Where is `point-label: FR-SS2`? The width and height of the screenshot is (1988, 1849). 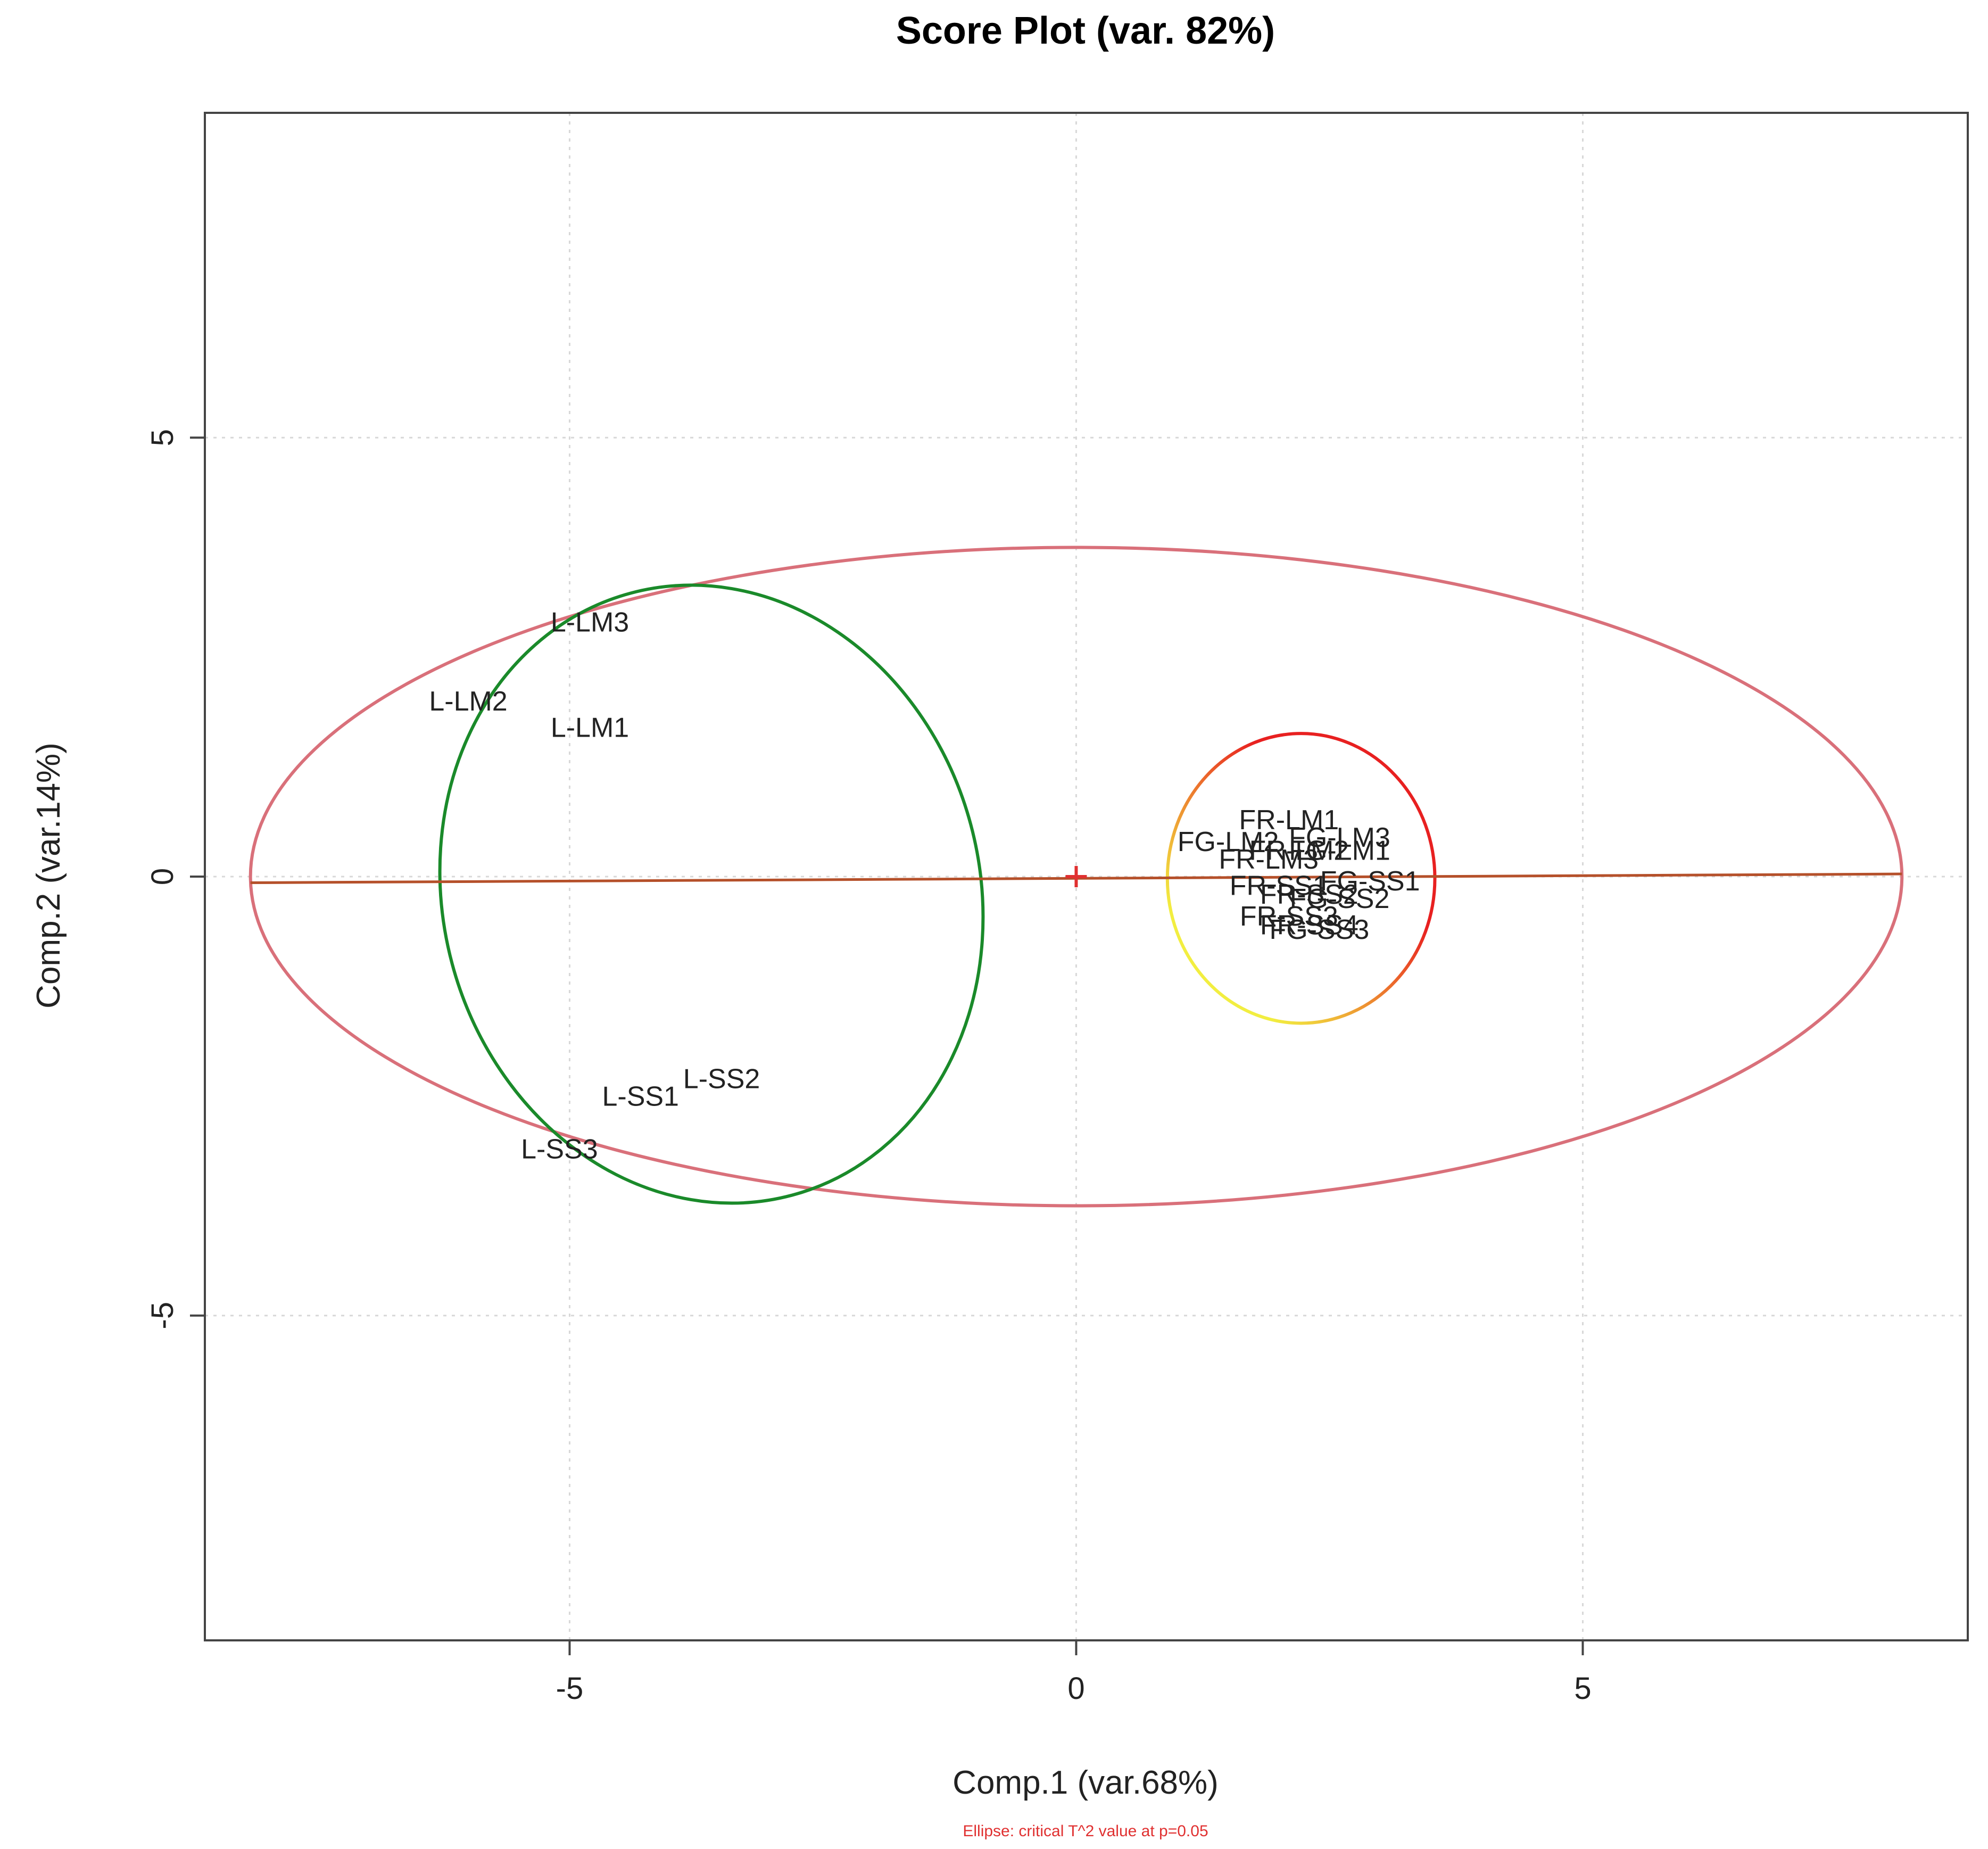
point-label: FR-SS2 is located at coordinates (1310, 895).